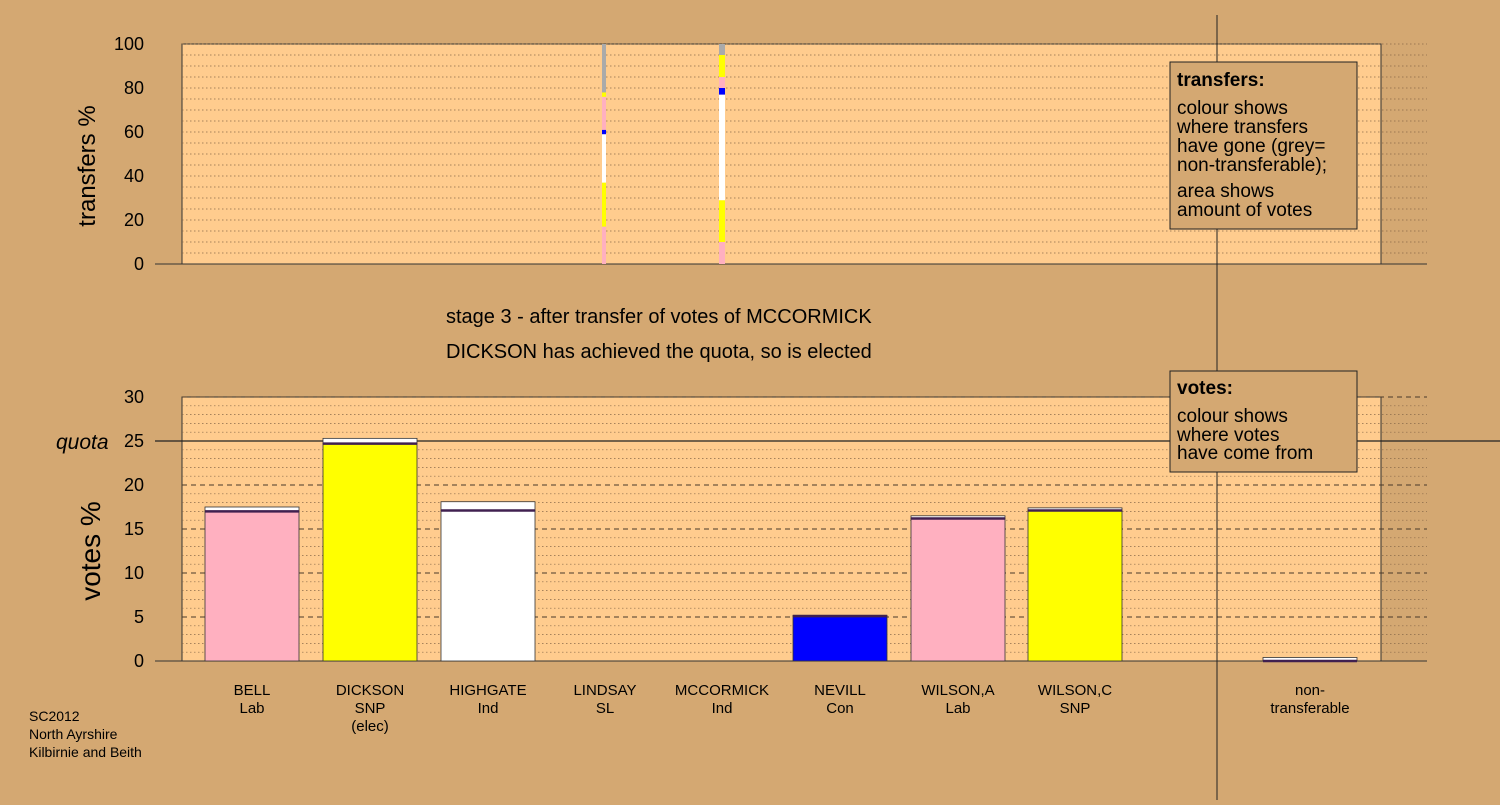 The image size is (1500, 805). I want to click on candidate-party-label: SL, so click(605, 708).